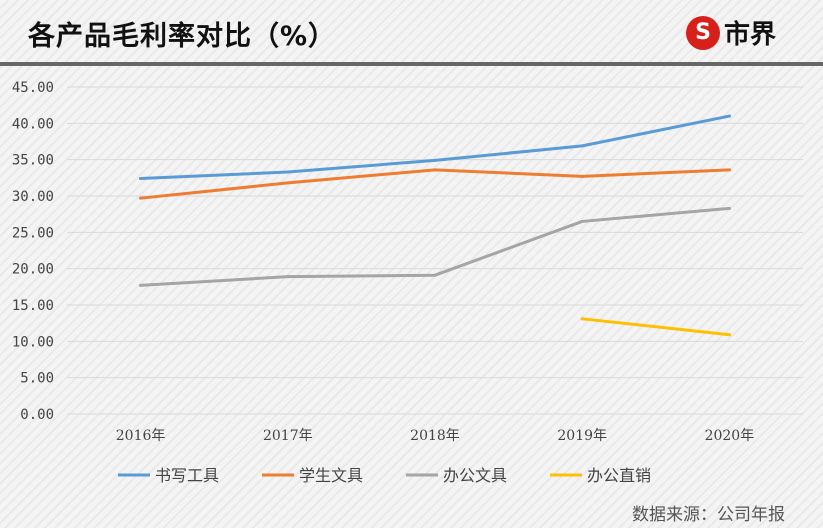  Describe the element at coordinates (33, 342) in the screenshot. I see `y-tick-label: 10.00` at that location.